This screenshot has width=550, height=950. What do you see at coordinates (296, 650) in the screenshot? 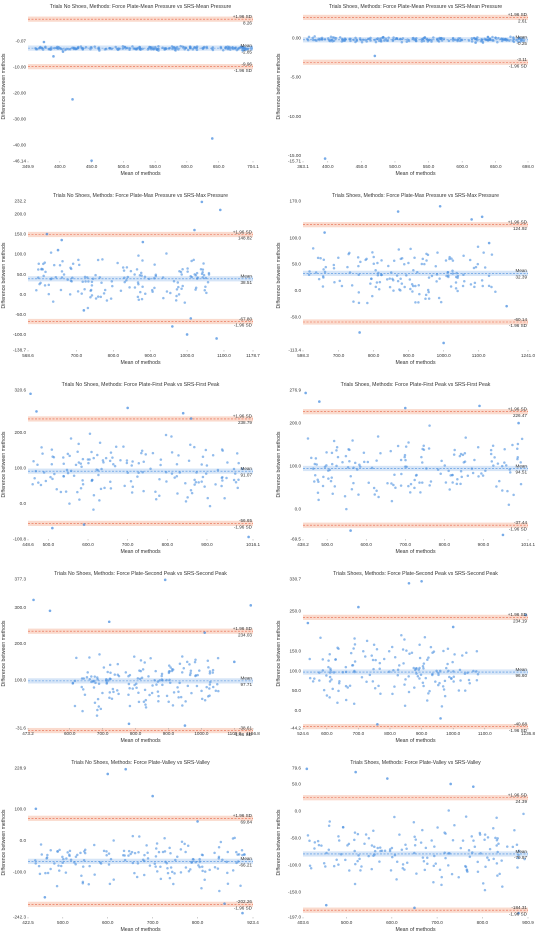
I see `y-tick-label: 150.0` at bounding box center [296, 650].